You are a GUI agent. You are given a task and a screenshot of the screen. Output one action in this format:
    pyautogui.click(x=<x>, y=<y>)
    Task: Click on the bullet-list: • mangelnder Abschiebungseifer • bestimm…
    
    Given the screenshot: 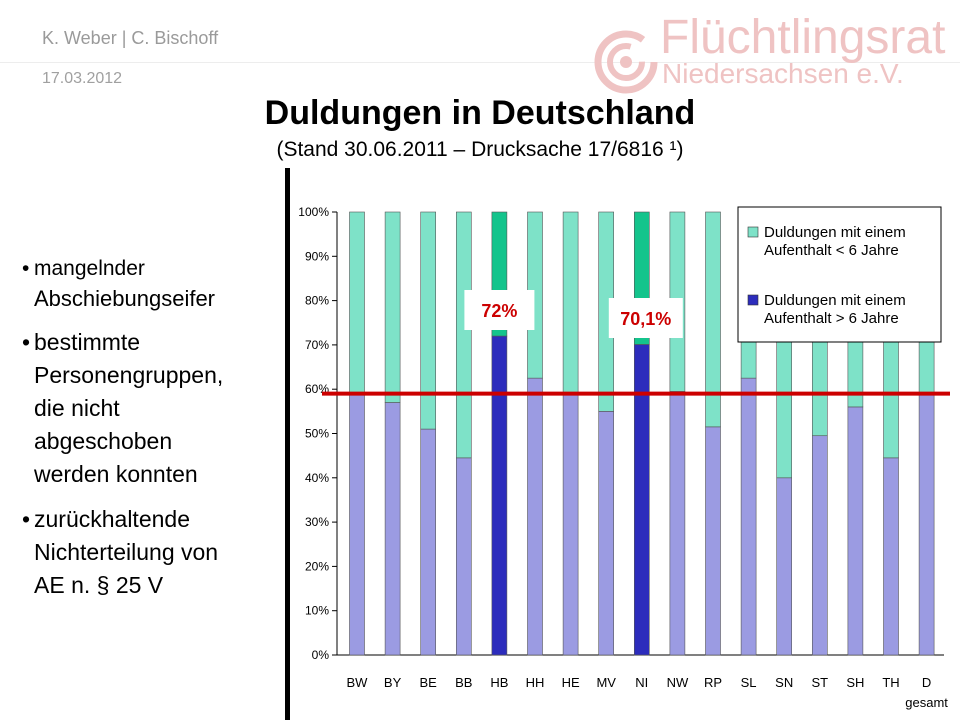 What is the action you would take?
    pyautogui.click(x=157, y=434)
    